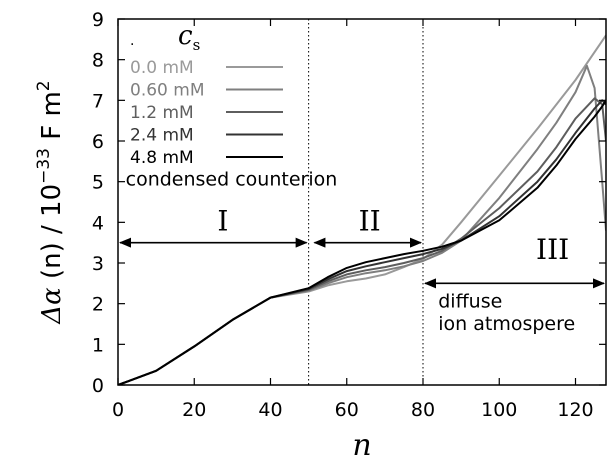  What do you see at coordinates (575, 410) in the screenshot?
I see `x-tick-label: 120` at bounding box center [575, 410].